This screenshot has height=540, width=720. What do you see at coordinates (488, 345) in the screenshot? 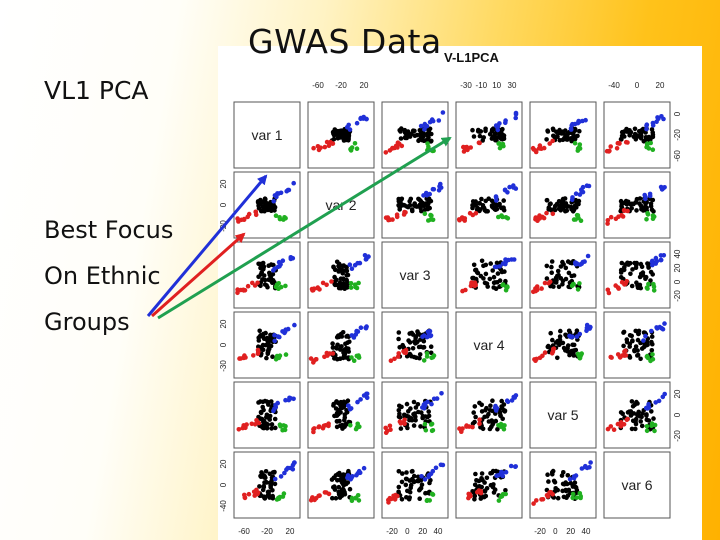
I see `variable-label: var 4` at bounding box center [488, 345].